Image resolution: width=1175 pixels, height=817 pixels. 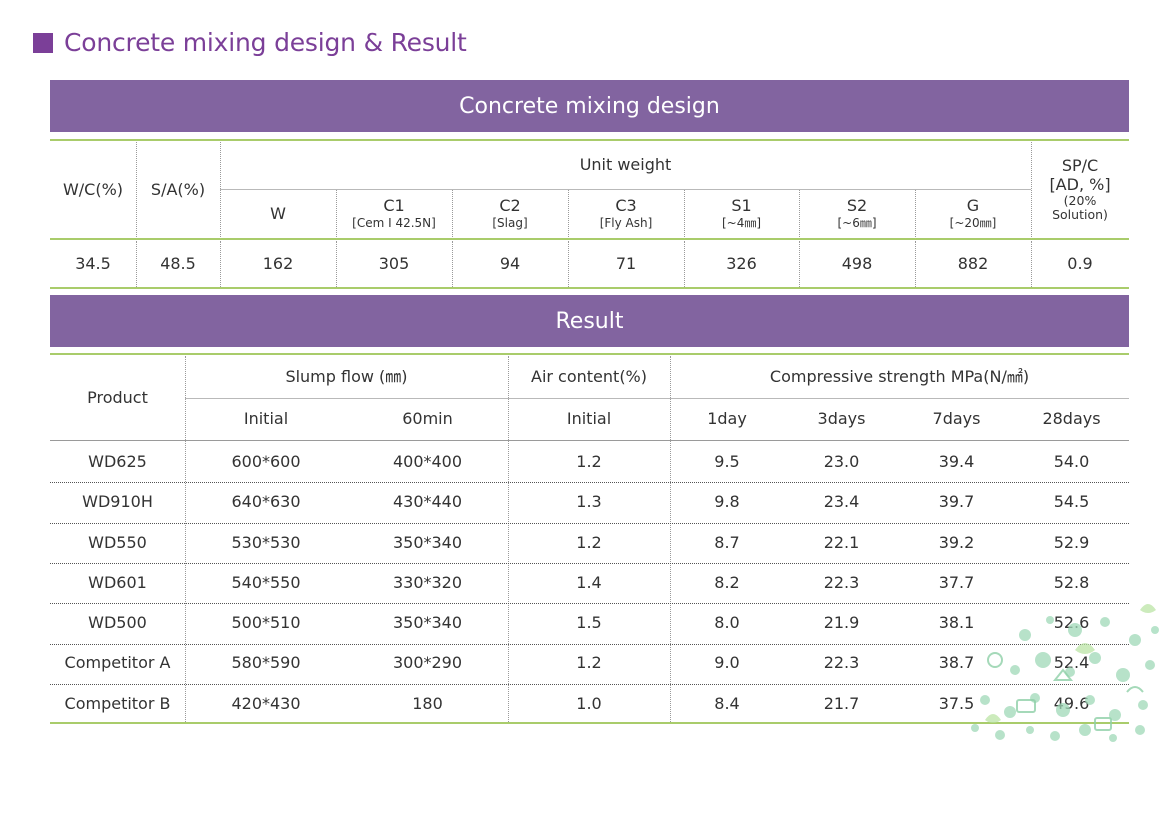 What do you see at coordinates (1071, 542) in the screenshot?
I see `result-value: 52.9` at bounding box center [1071, 542].